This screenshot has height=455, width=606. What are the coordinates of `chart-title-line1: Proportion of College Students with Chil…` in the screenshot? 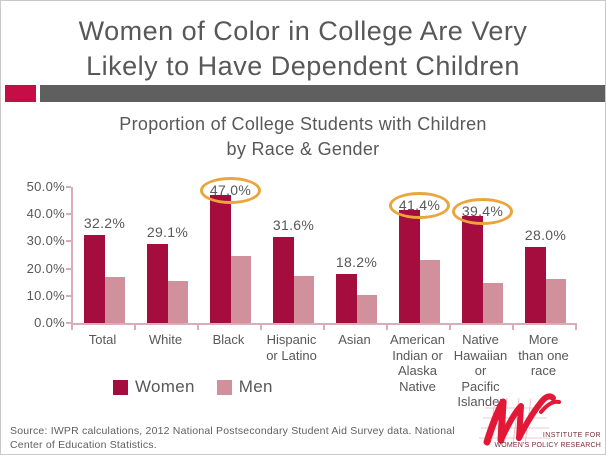 It's located at (303, 124).